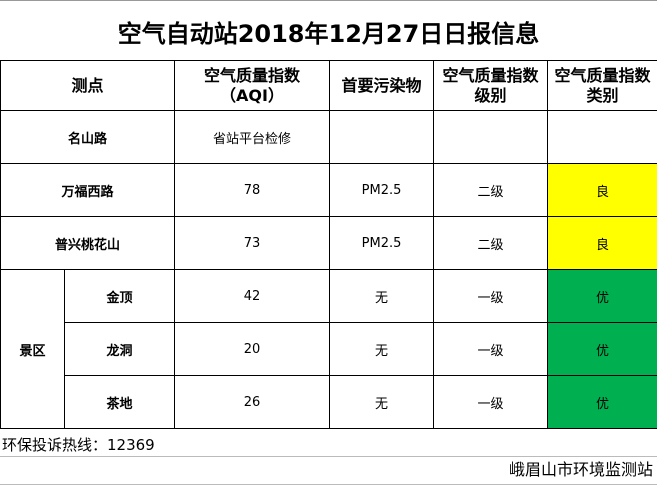 This screenshot has width=657, height=485. I want to click on aqi-value: 26, so click(252, 402).